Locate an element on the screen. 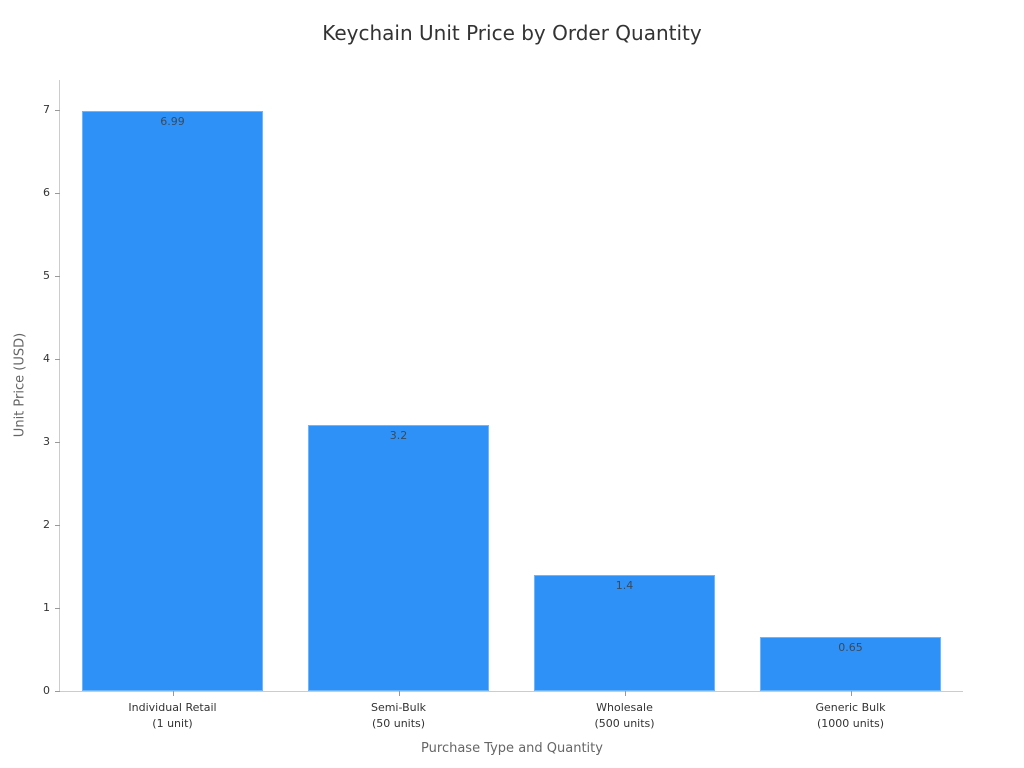 Image resolution: width=1024 pixels, height=768 pixels. y-tick: 1 is located at coordinates (30, 611).